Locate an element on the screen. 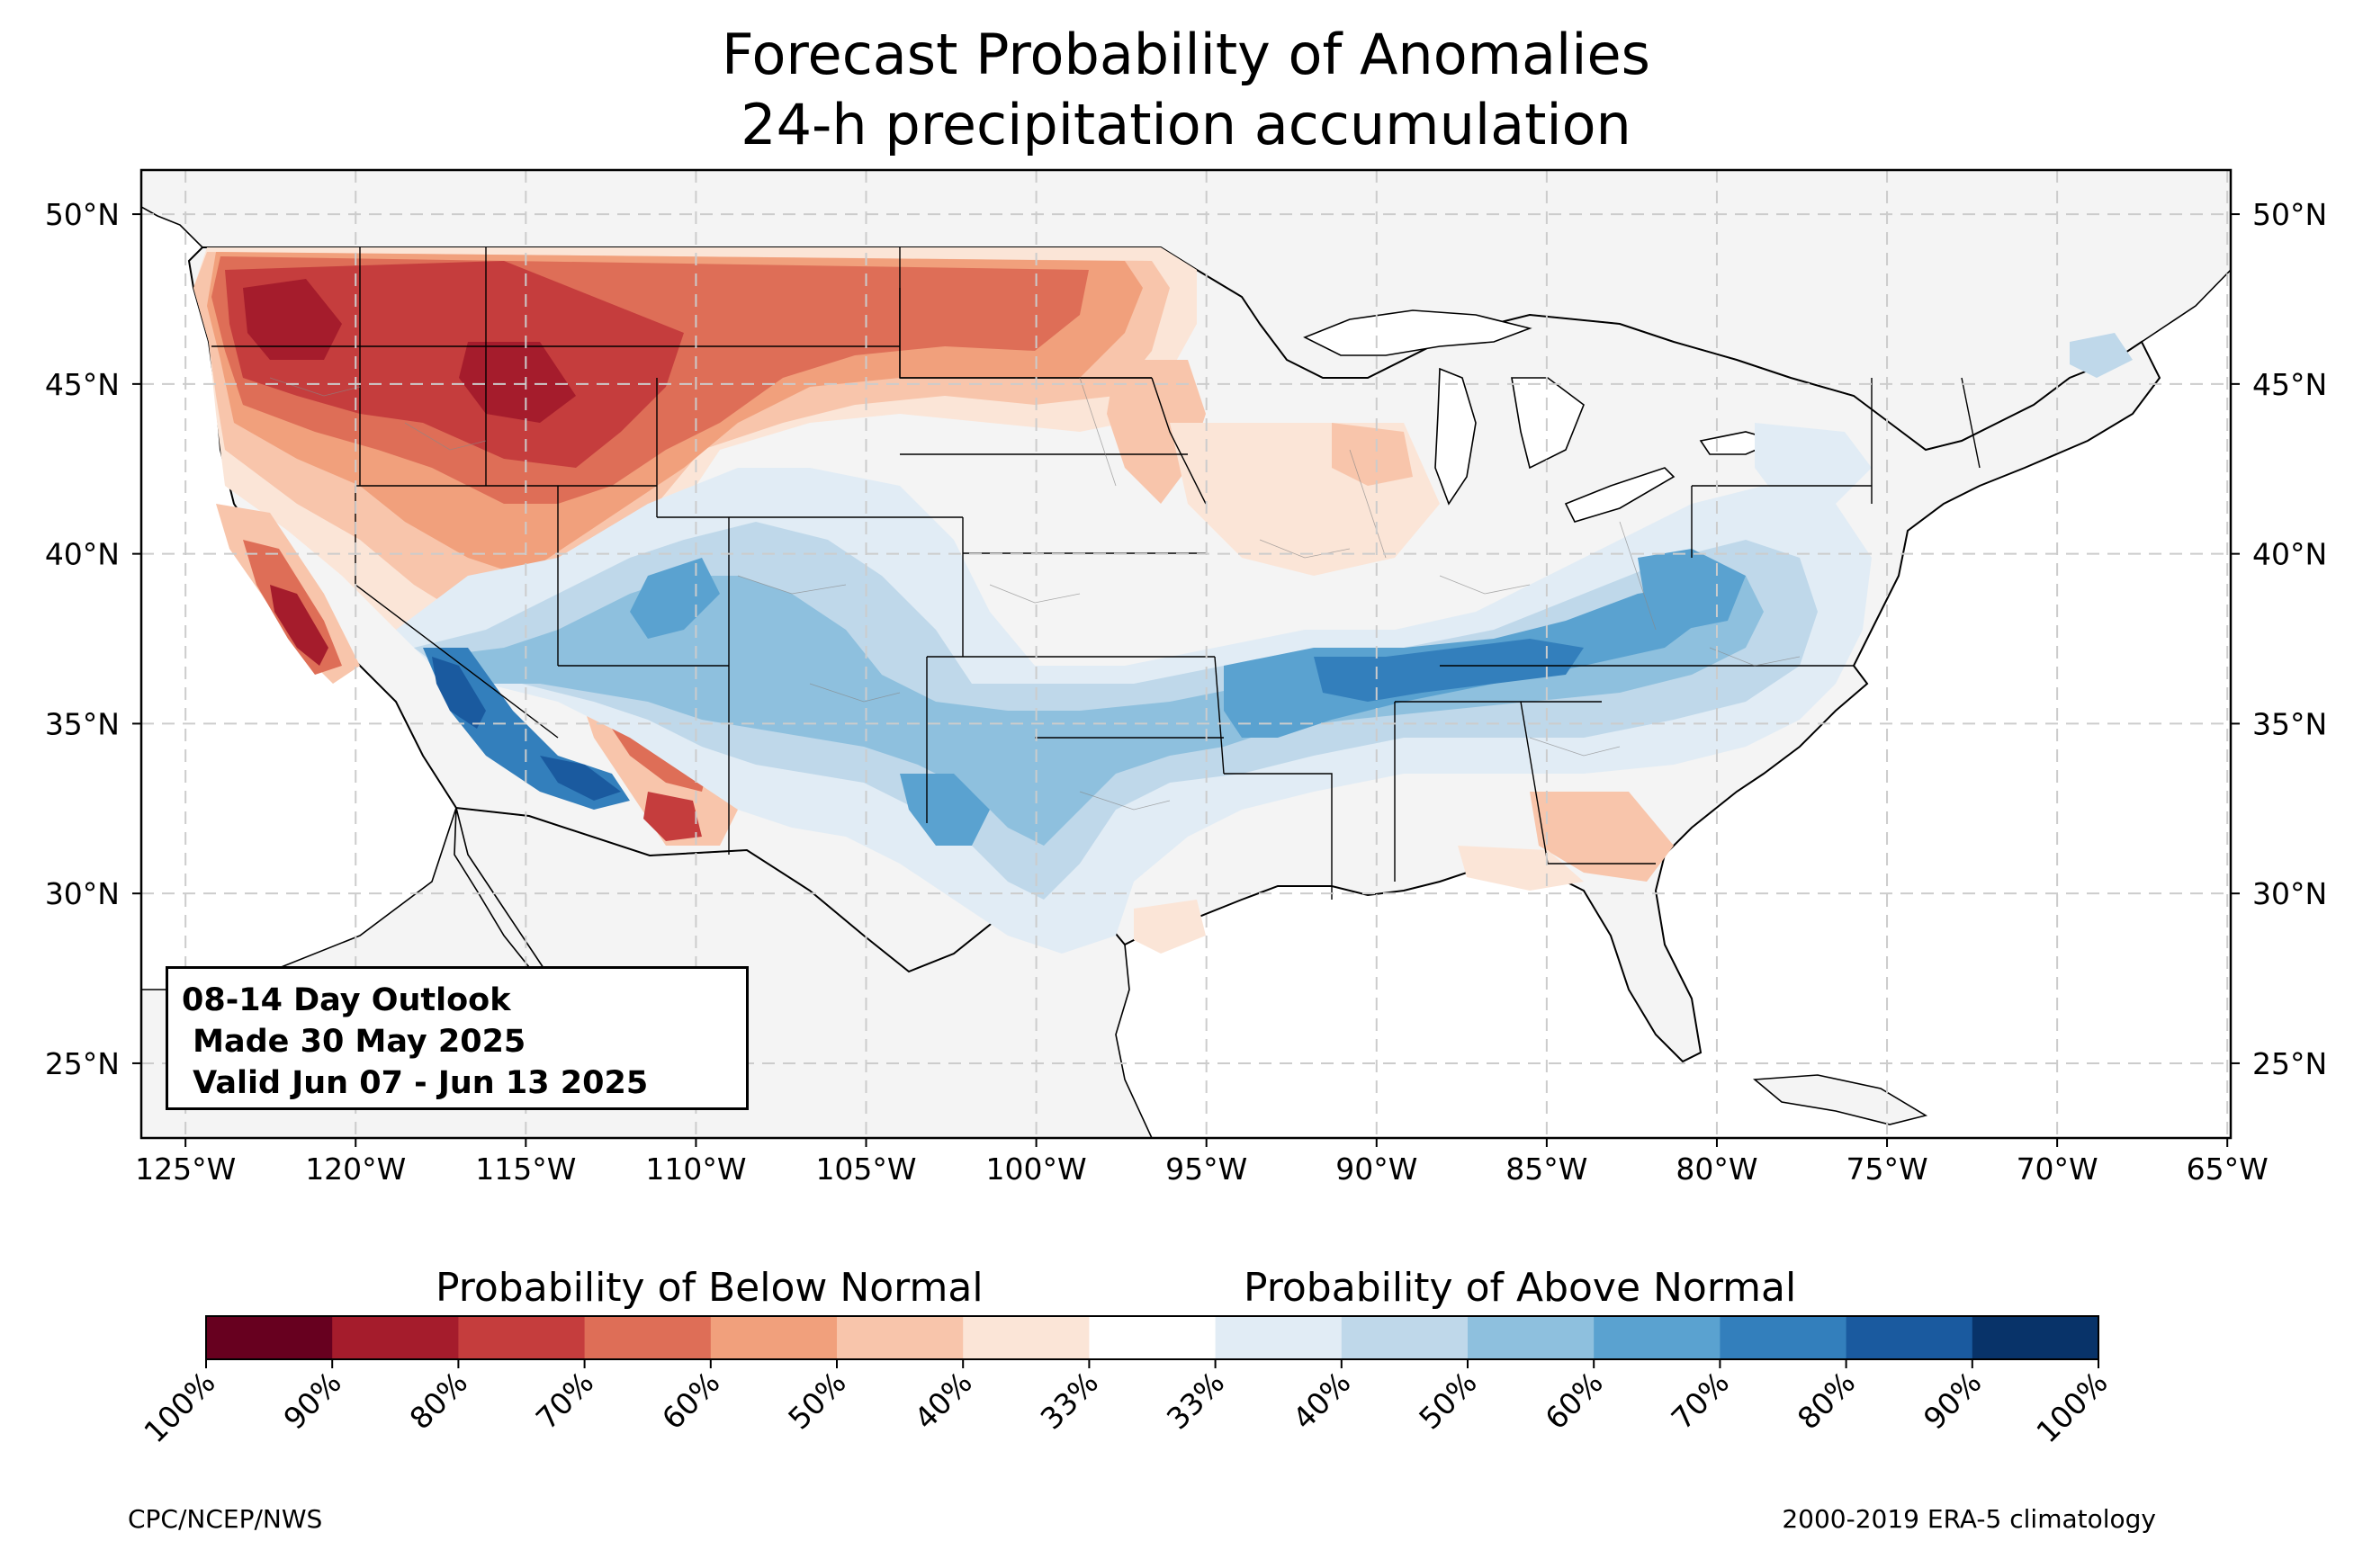 This screenshot has height=1568, width=2372. footer-climatology: 2000-2019 ERA-5 climatology is located at coordinates (1969, 1519).